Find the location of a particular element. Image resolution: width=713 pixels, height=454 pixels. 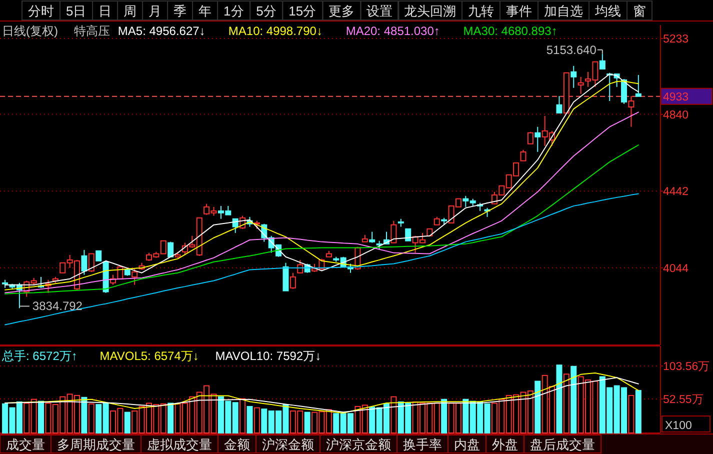

text: 窗 is located at coordinates (639, 11).